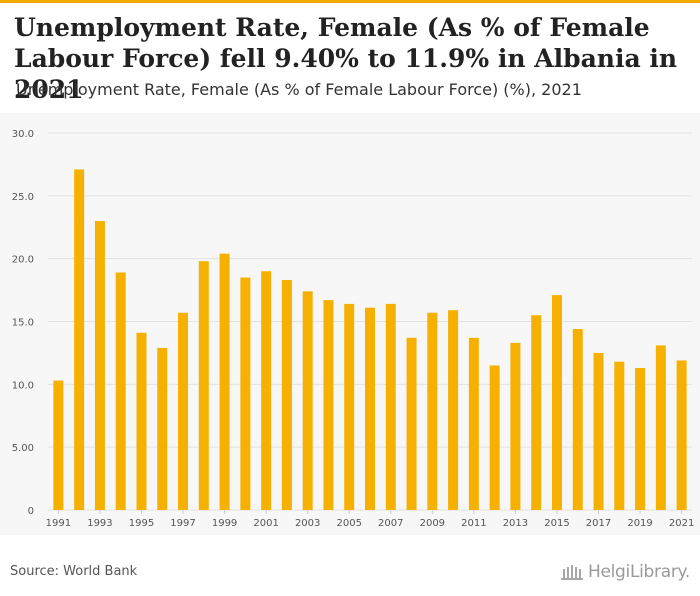  Describe the element at coordinates (556, 523) in the screenshot. I see `x-tick-label: 2015` at that location.